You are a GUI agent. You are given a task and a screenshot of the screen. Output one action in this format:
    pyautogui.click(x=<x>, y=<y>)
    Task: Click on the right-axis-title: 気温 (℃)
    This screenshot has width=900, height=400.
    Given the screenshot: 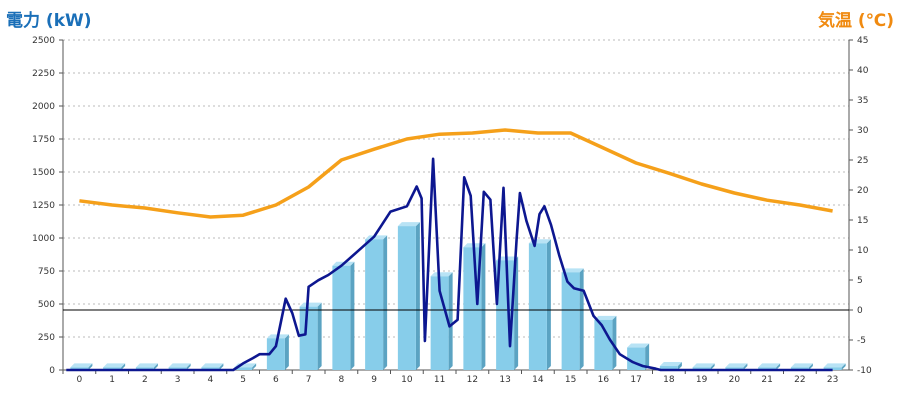 What is the action you would take?
    pyautogui.click(x=855, y=21)
    